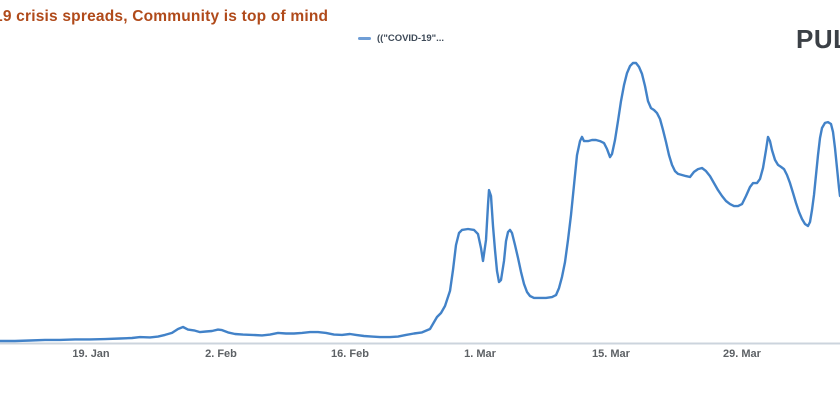 The width and height of the screenshot is (840, 400). I want to click on x-tick-label: 29. Mar, so click(742, 354).